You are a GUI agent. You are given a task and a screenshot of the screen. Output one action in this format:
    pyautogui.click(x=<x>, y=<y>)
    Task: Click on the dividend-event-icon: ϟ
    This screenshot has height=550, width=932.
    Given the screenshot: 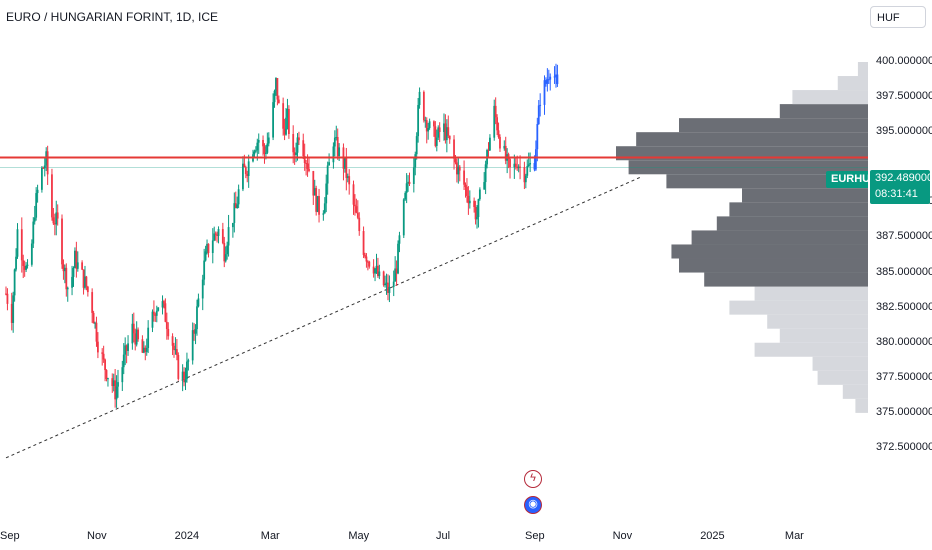 What is the action you would take?
    pyautogui.click(x=533, y=479)
    